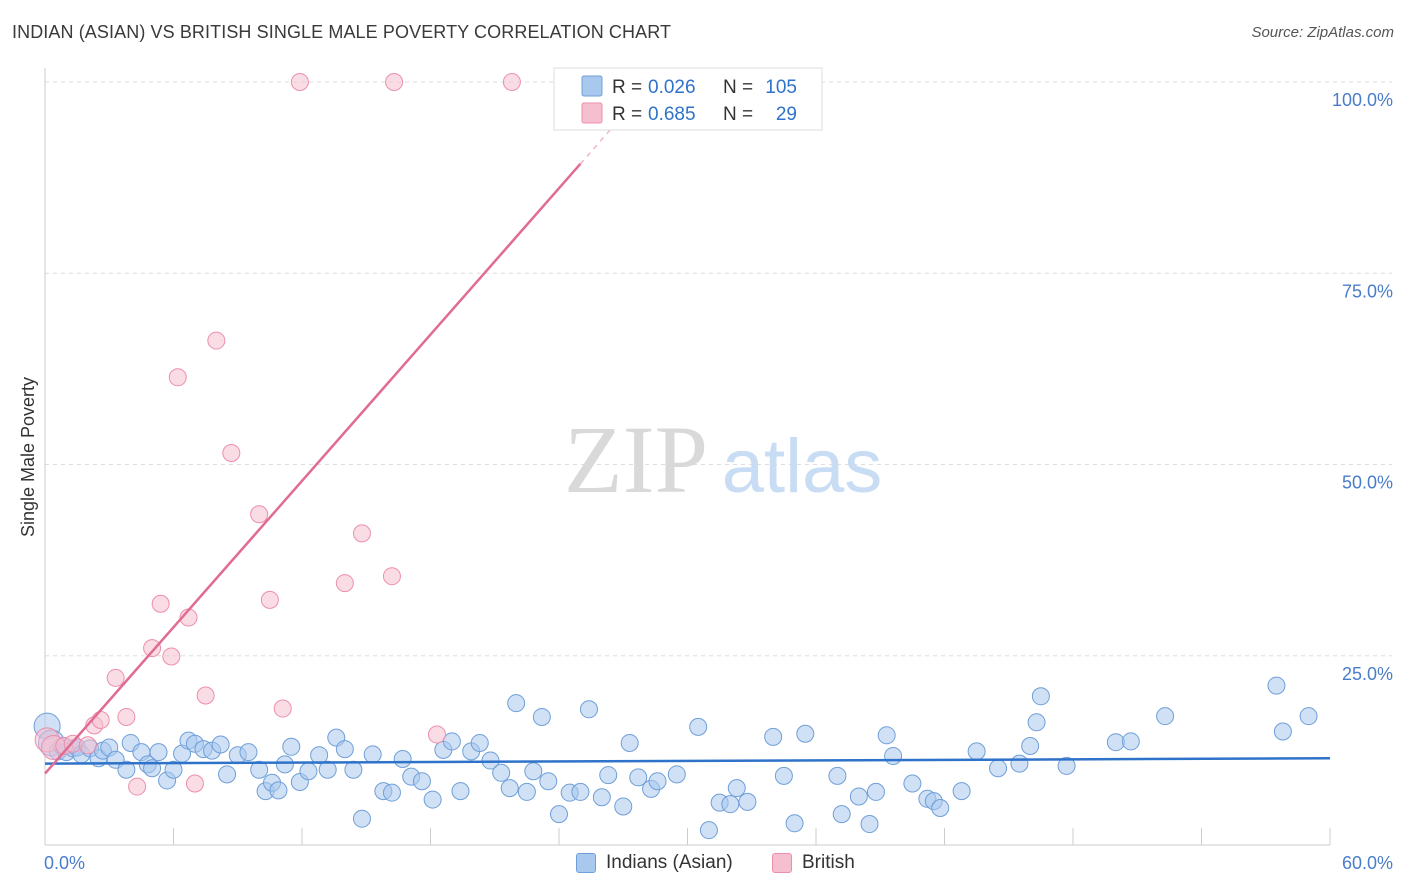 This screenshot has height=892, width=1406. Describe the element at coordinates (28, 457) in the screenshot. I see `y-axis-label: Single Male Poverty` at that location.